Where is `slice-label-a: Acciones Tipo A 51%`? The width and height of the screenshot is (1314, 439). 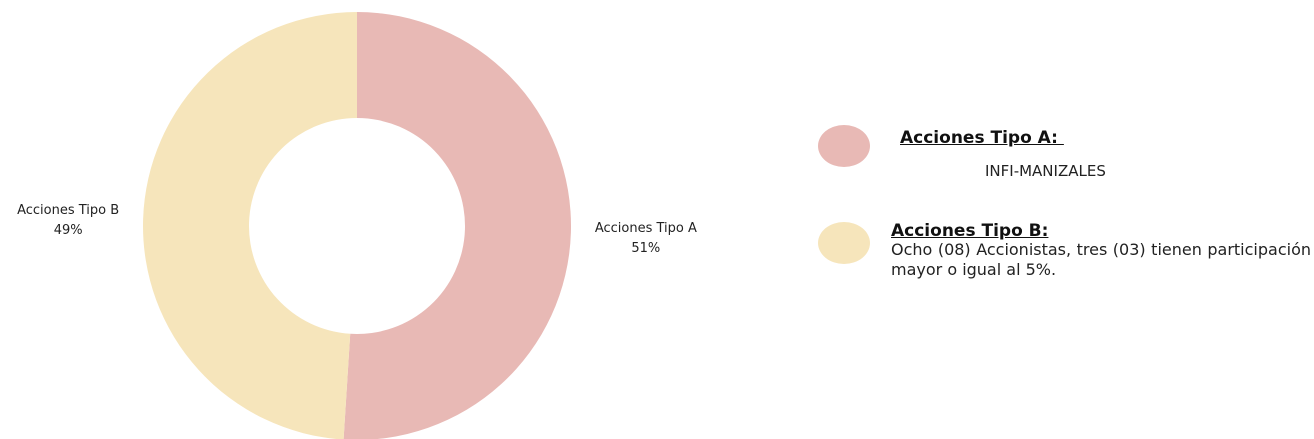
slice-label-a: Acciones Tipo A 51% is located at coordinates (646, 238).